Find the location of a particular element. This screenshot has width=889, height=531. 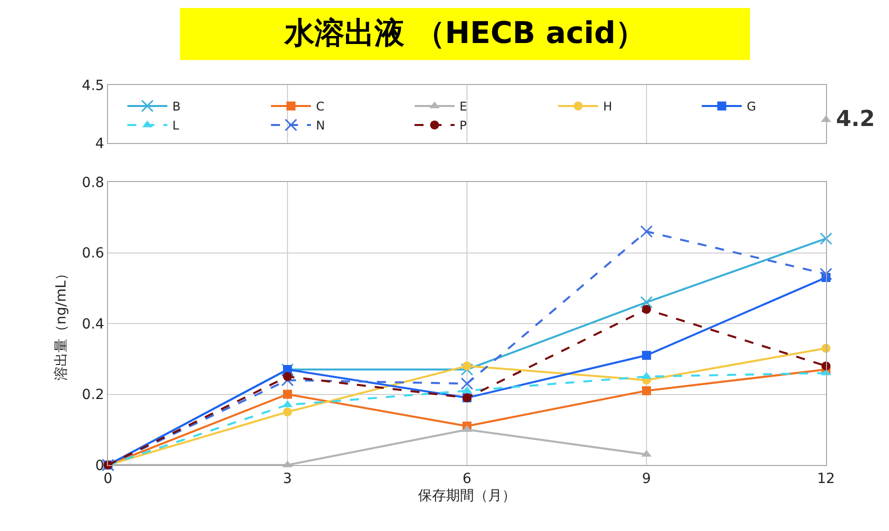

title-box: 水溶出液 （HECB acid） is located at coordinates (465, 34).